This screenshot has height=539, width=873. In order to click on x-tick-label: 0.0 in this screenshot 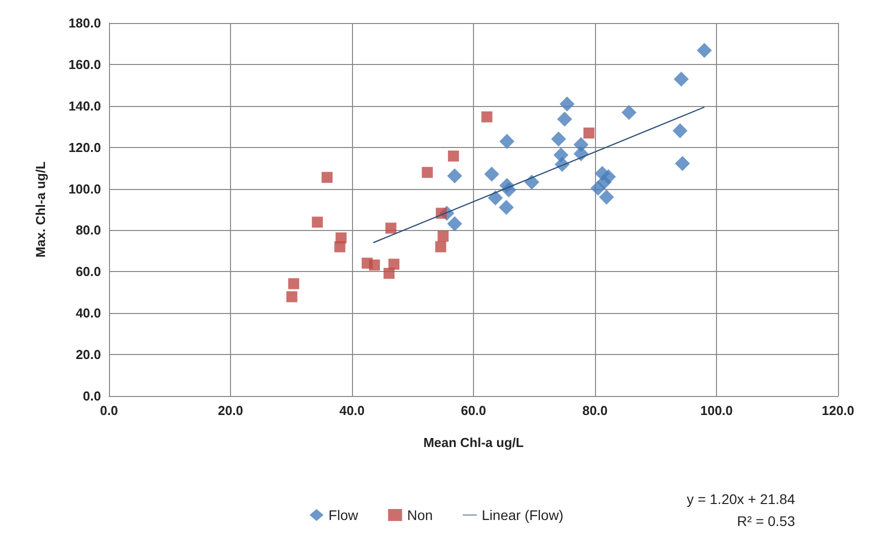, I will do `click(109, 410)`.